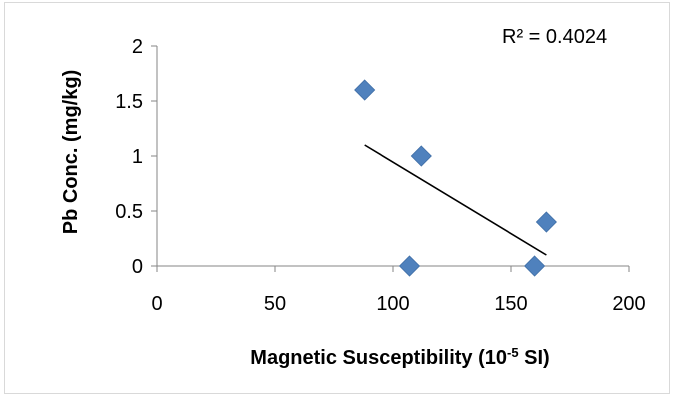 Image resolution: width=676 pixels, height=403 pixels. I want to click on data-points, so click(455, 178).